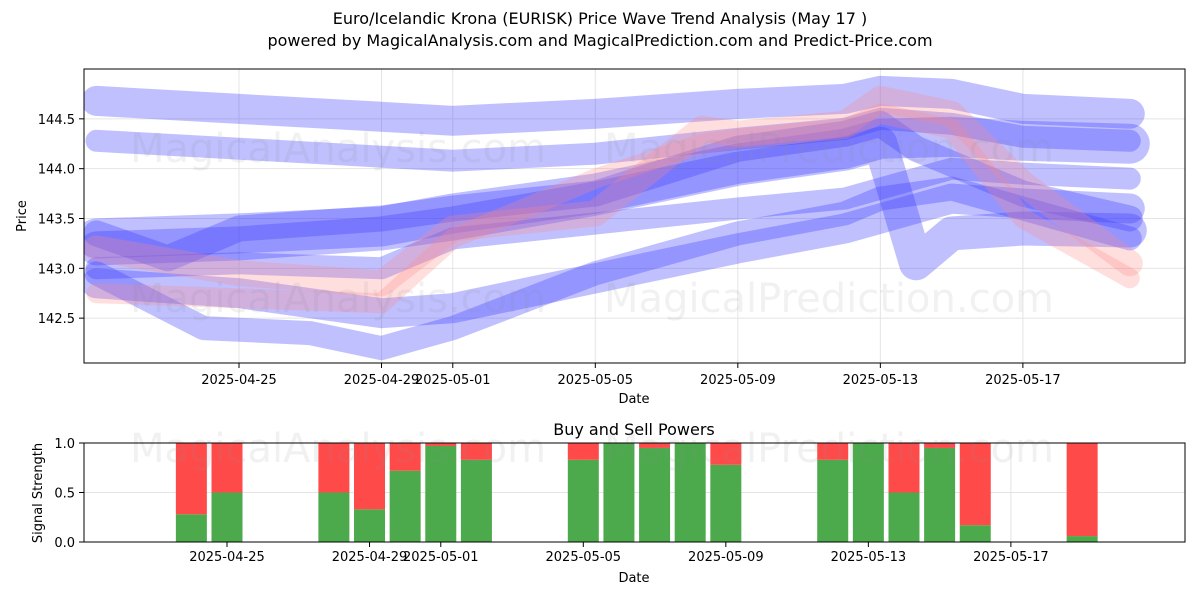 This screenshot has width=1200, height=600. I want to click on signal-panel-title: Buy and Sell Powers, so click(634, 429).